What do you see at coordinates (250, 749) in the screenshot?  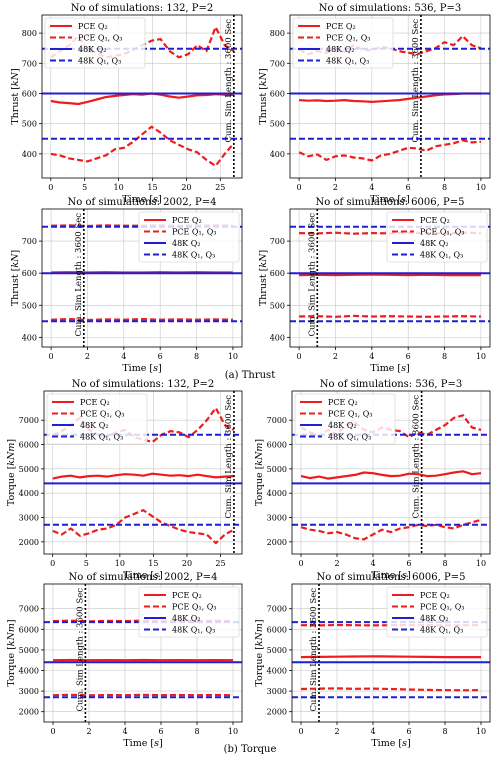 I see `subcaption-torque: (b) Torque` at bounding box center [250, 749].